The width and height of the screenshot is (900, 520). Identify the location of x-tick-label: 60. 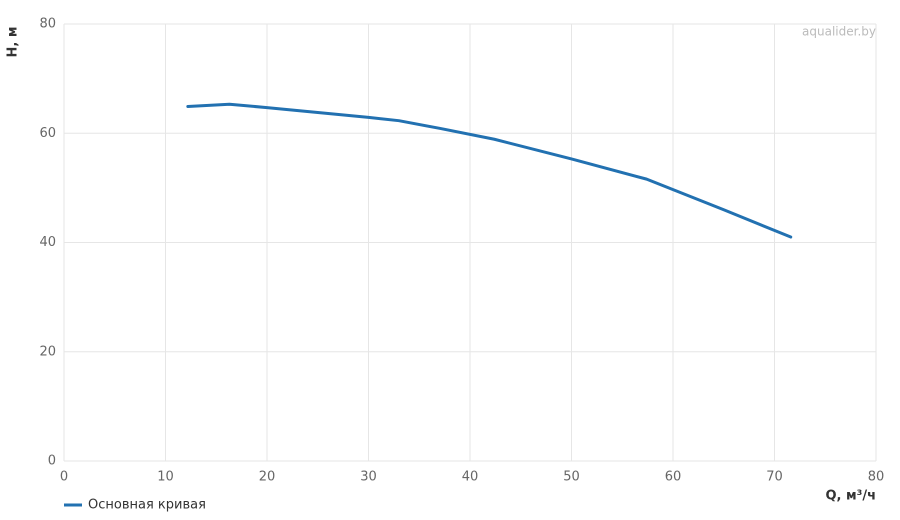
(673, 477).